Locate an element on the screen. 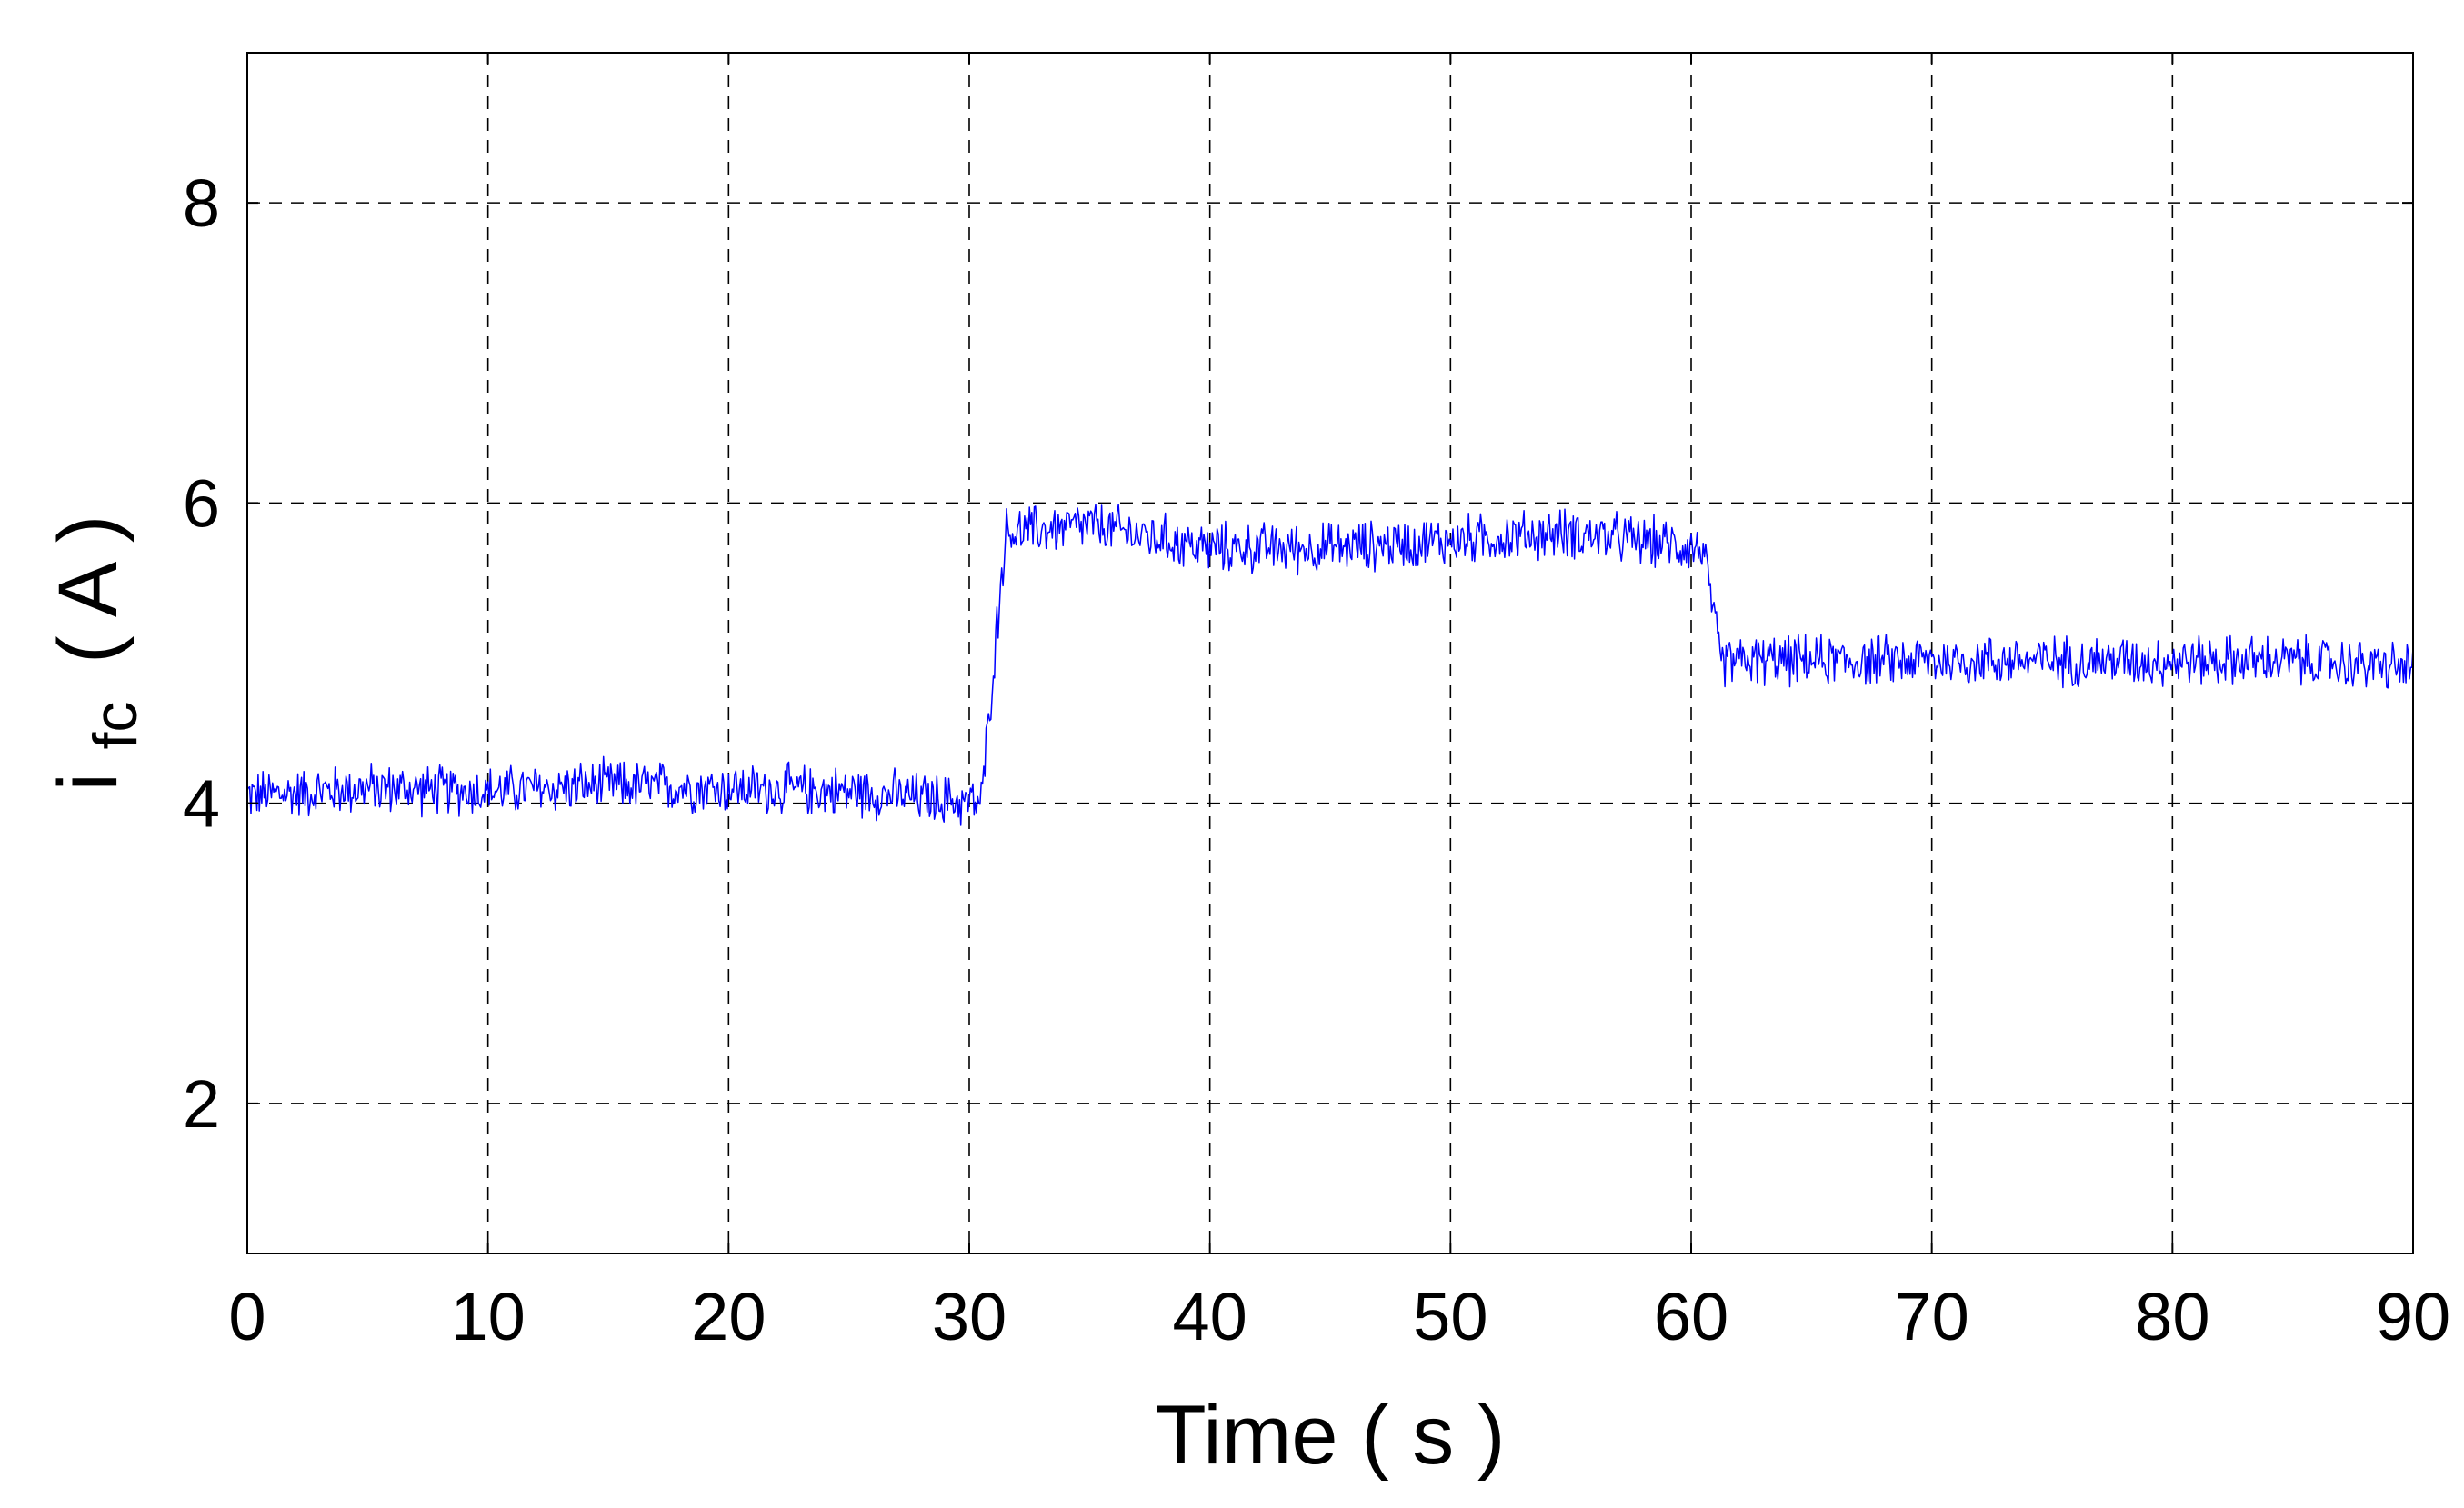  x-tick-label: 80 is located at coordinates (2172, 1316).